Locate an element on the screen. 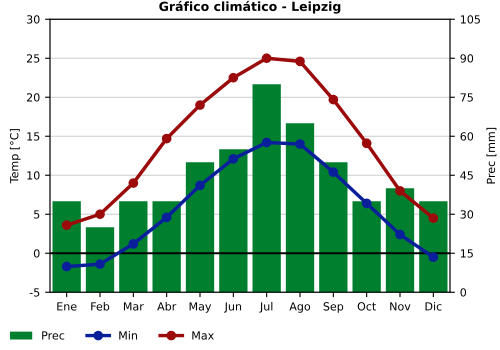 The image size is (500, 350). chart-title: Gráfico climático - Leipzig is located at coordinates (249, 7).